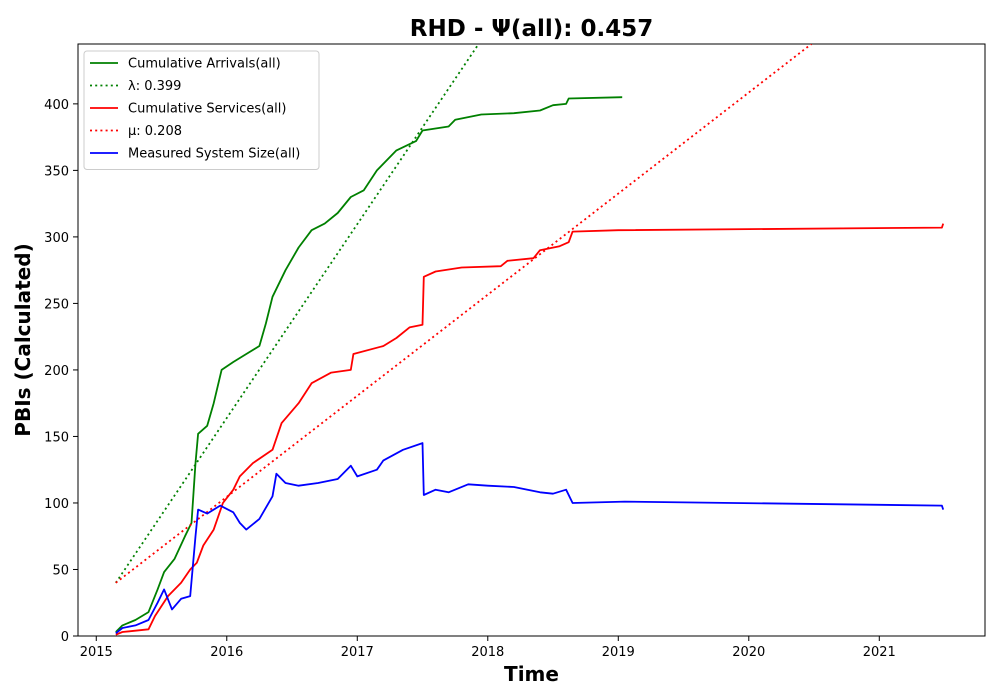  I want to click on y-tick-label: 300, so click(56, 238).